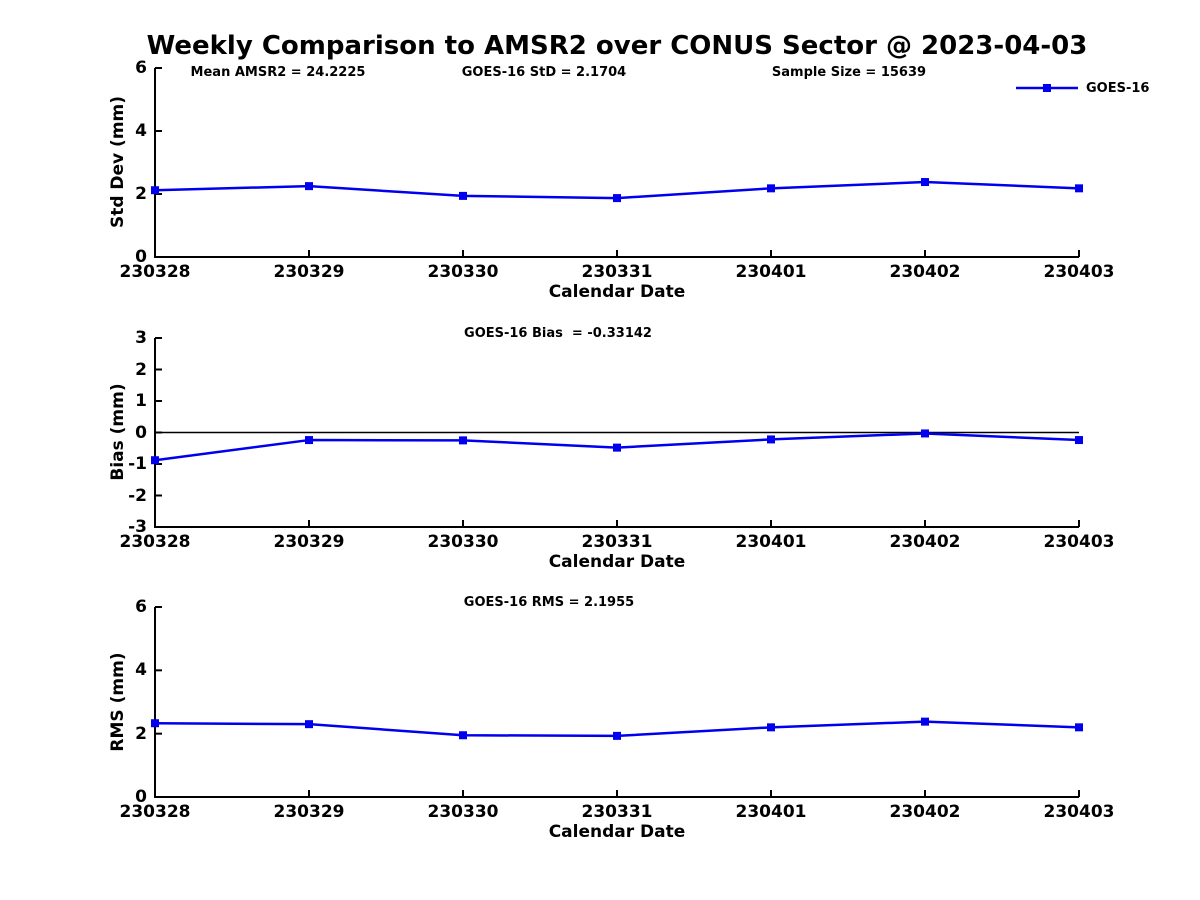  I want to click on x-axis-label-3: Calendar Date, so click(617, 832).